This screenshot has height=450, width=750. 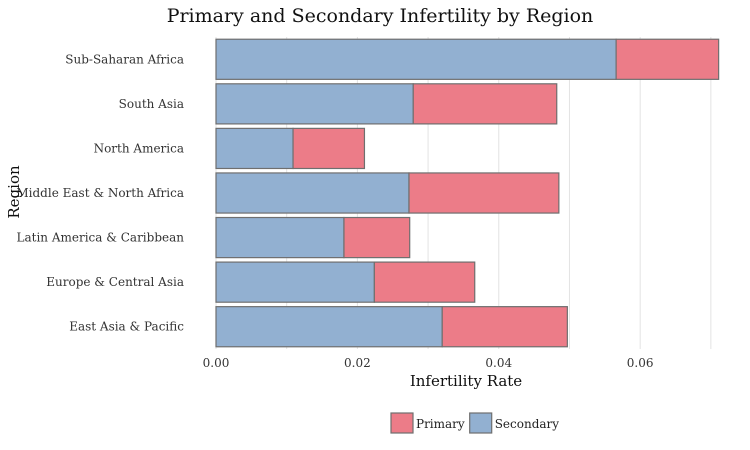 What do you see at coordinates (115, 282) in the screenshot?
I see `y-tick-label: Europe & Central Asia` at bounding box center [115, 282].